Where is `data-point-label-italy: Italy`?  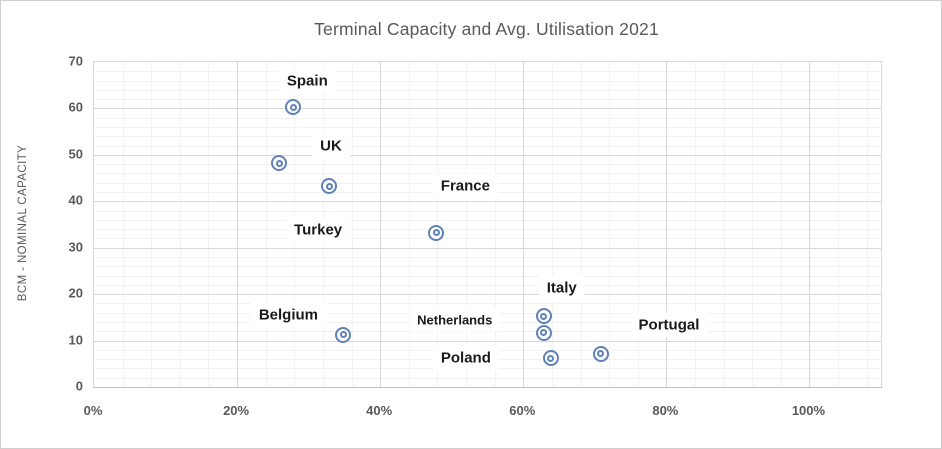
data-point-label-italy: Italy is located at coordinates (561, 288).